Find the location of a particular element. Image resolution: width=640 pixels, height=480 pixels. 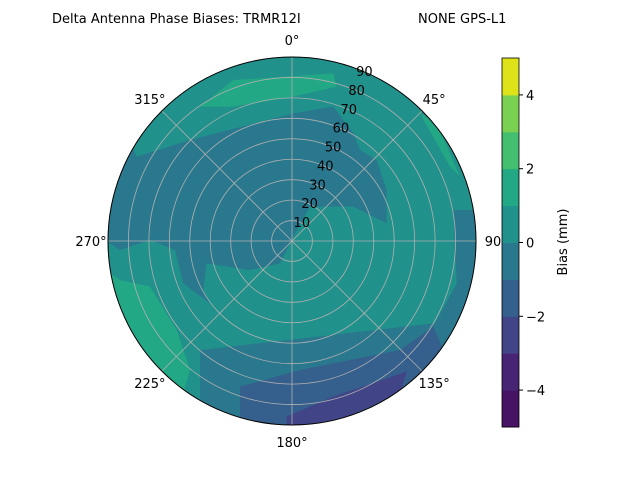

colorbar: −4 −2 0 2 4 is located at coordinates (523, 242).